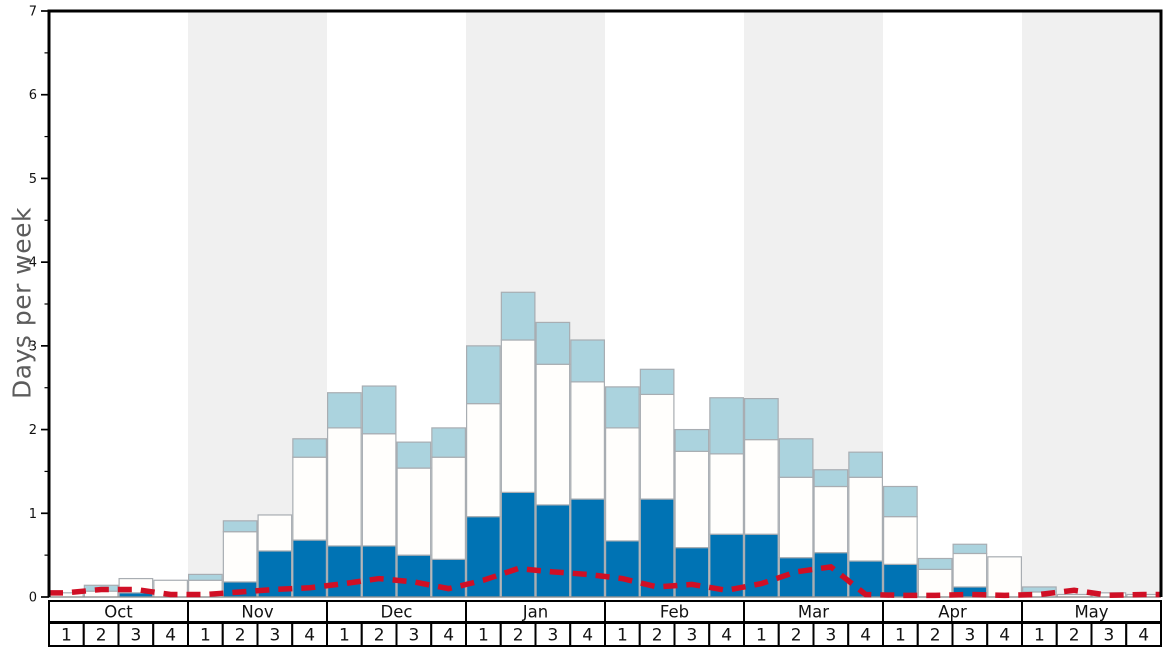 Image resolution: width=1168 pixels, height=648 pixels. Describe the element at coordinates (1091, 304) in the screenshot. I see `month-shading-band` at that location.